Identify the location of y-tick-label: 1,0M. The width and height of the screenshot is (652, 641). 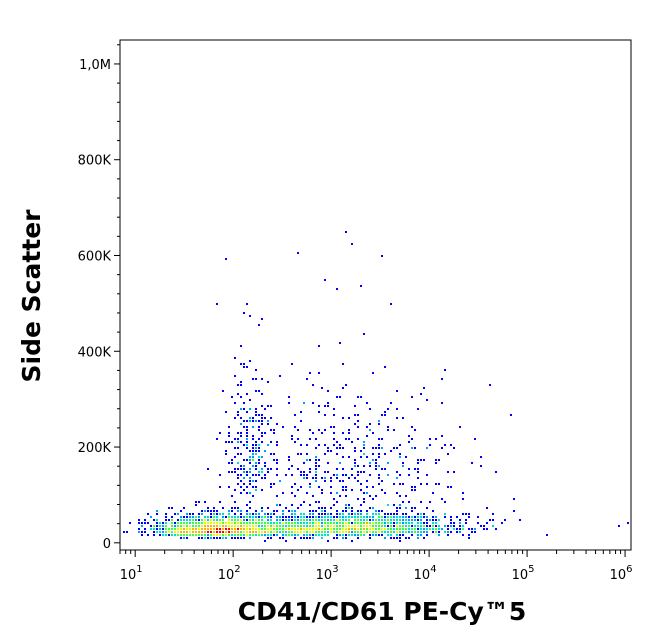
(95, 65).